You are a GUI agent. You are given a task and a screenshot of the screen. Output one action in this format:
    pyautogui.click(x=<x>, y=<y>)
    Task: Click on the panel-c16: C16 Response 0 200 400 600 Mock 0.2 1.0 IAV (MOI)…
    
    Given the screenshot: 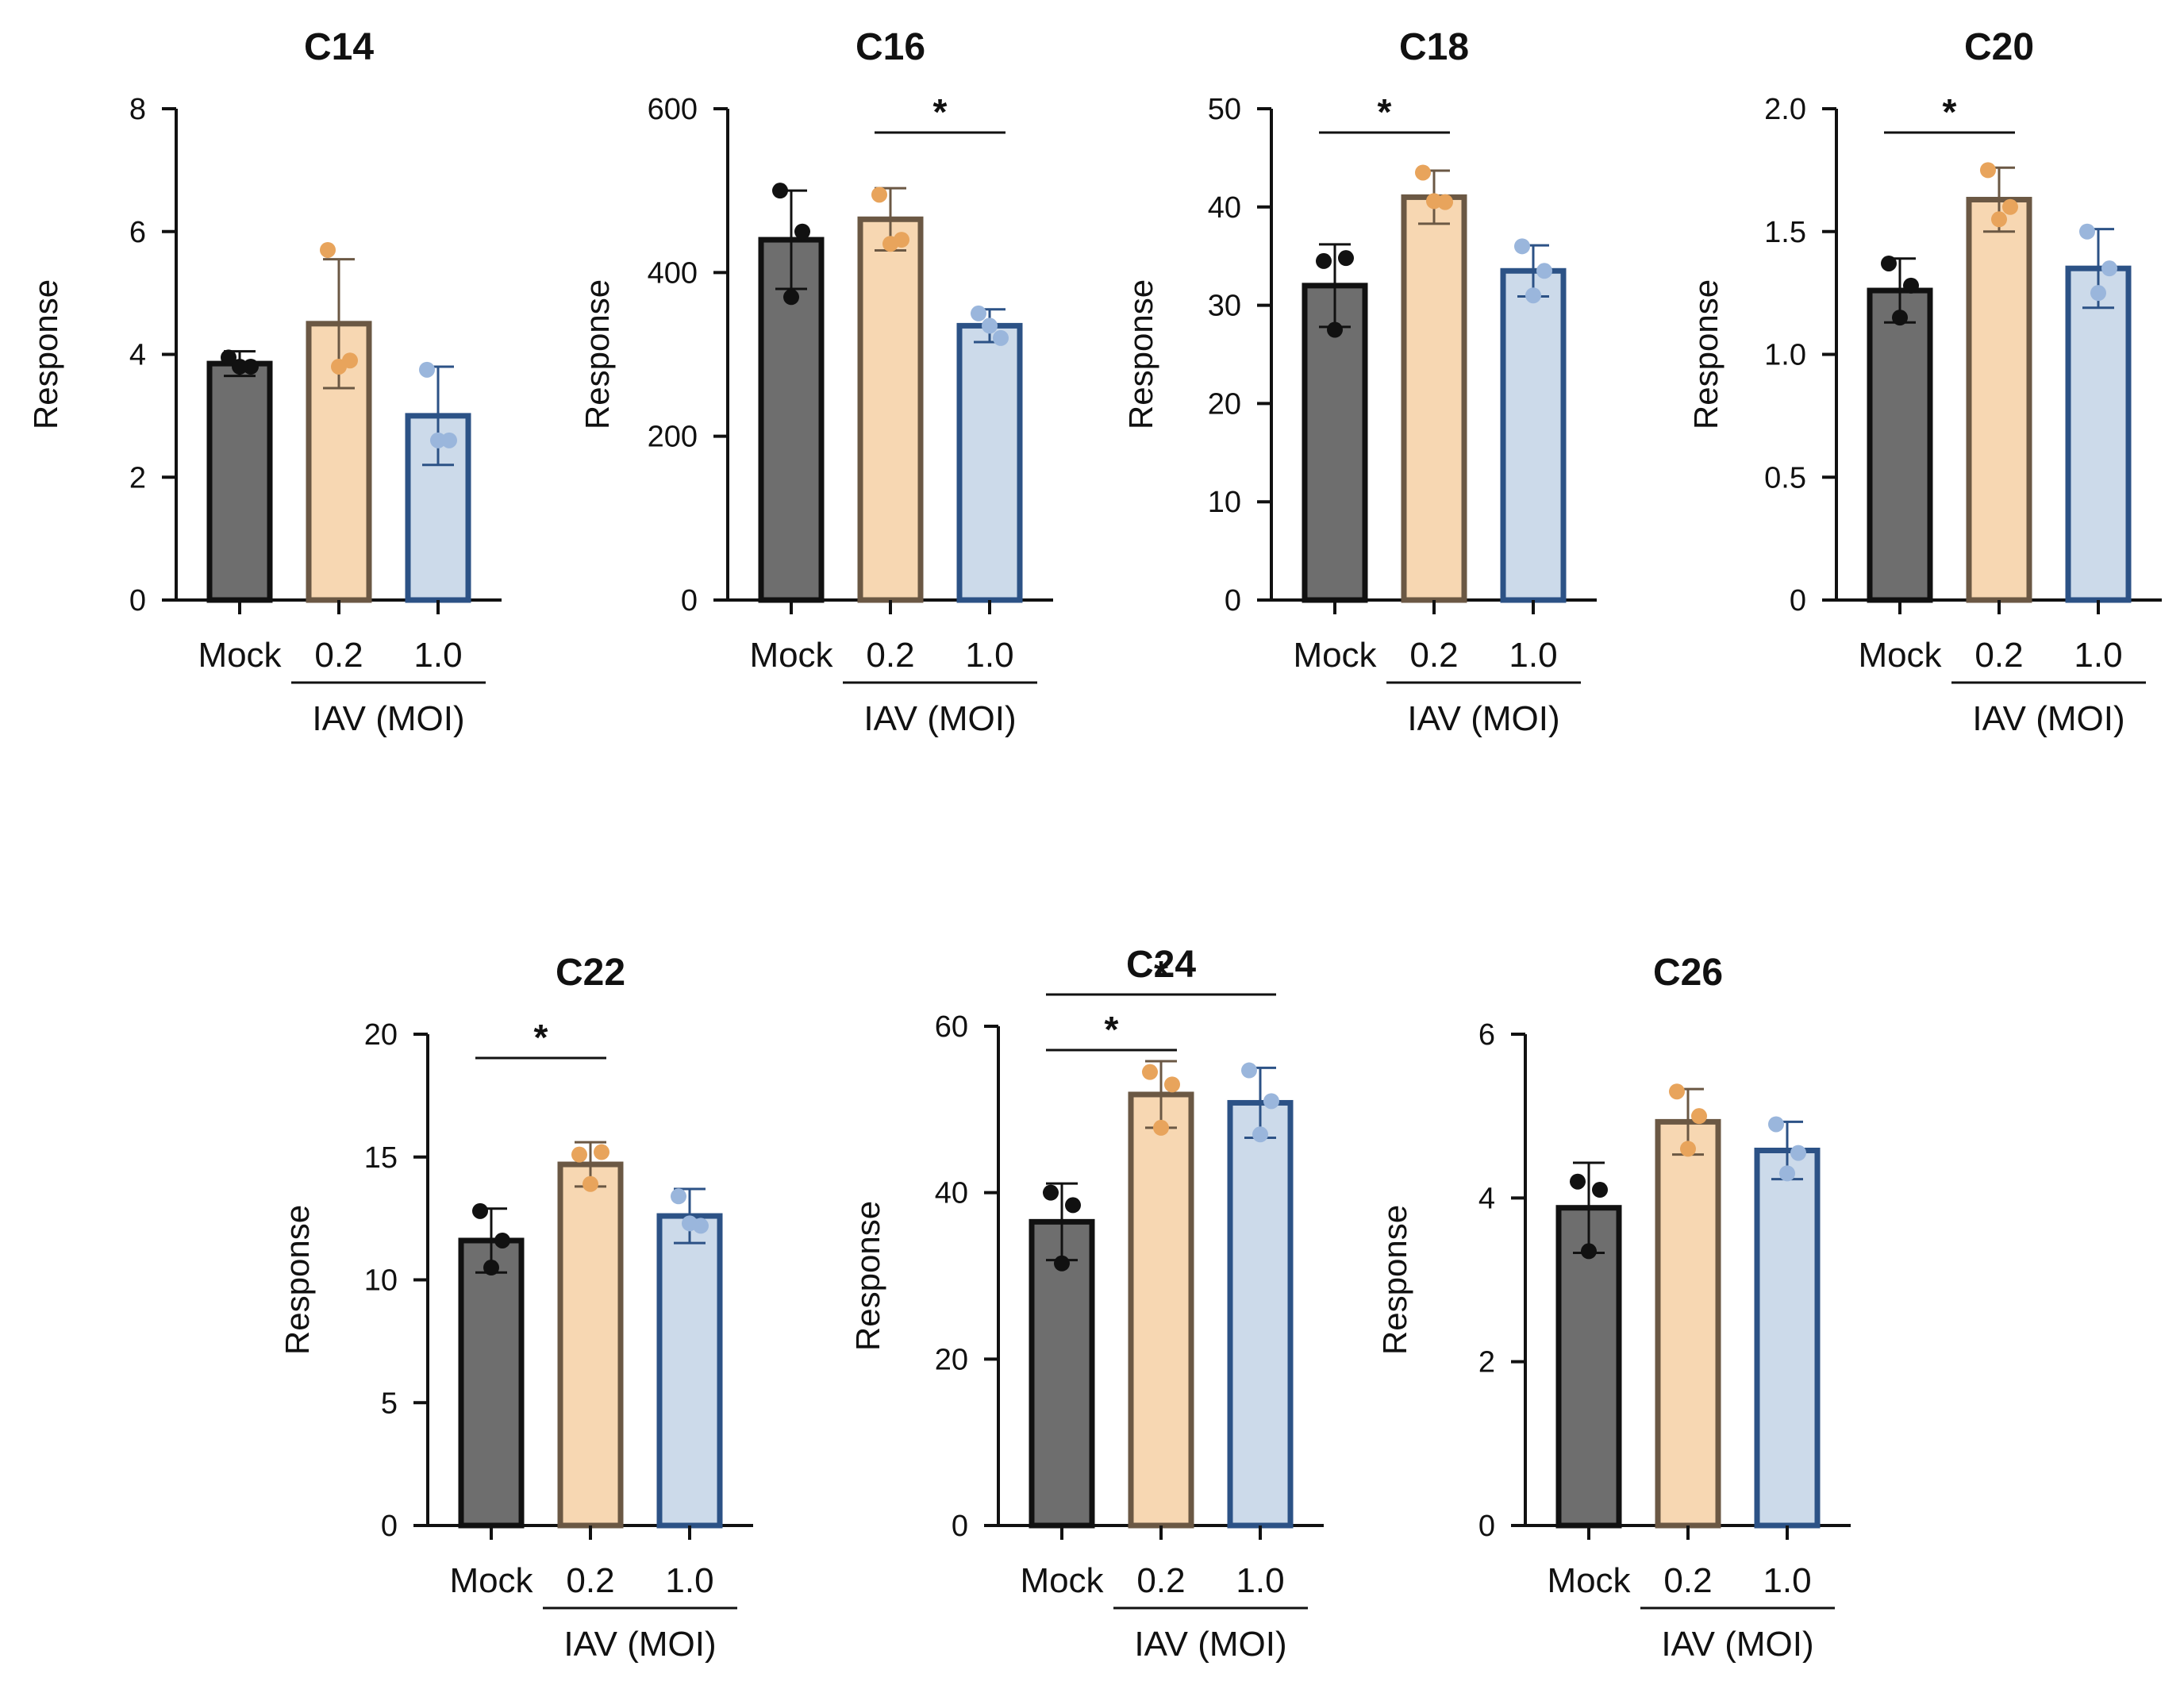 What is the action you would take?
    pyautogui.click(x=816, y=382)
    